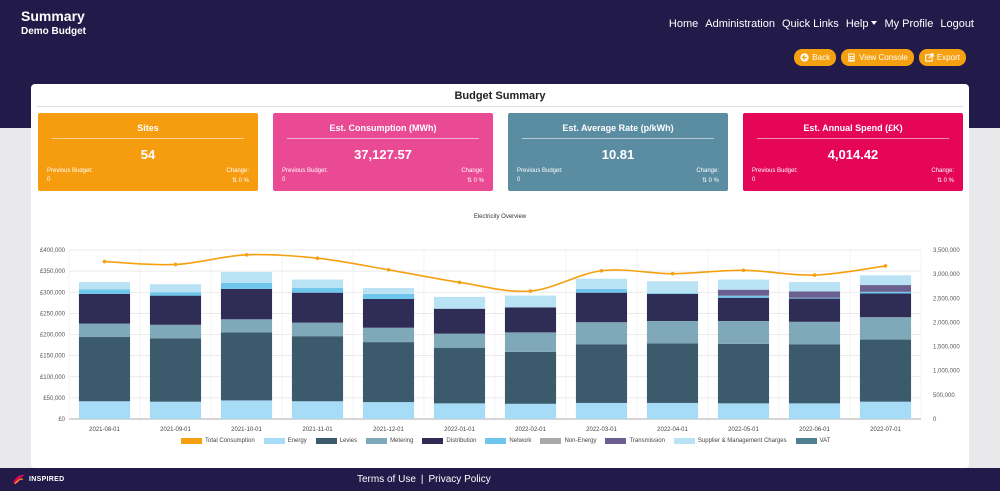 Image resolution: width=1000 pixels, height=491 pixels. I want to click on y-right-tick-label: 500,000, so click(944, 396).